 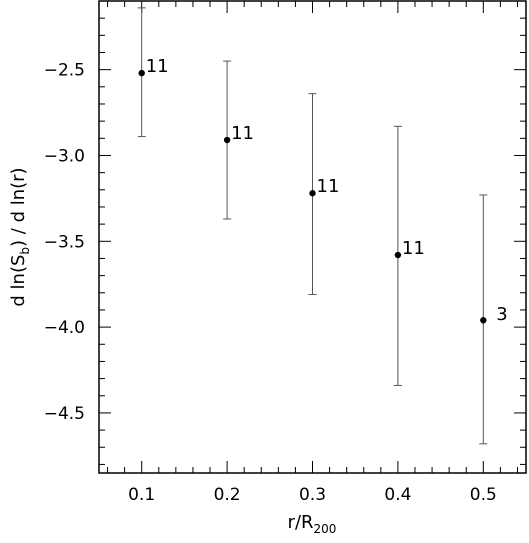 What do you see at coordinates (301, 522) in the screenshot?
I see `x-axis-label-base: r/R` at bounding box center [301, 522].